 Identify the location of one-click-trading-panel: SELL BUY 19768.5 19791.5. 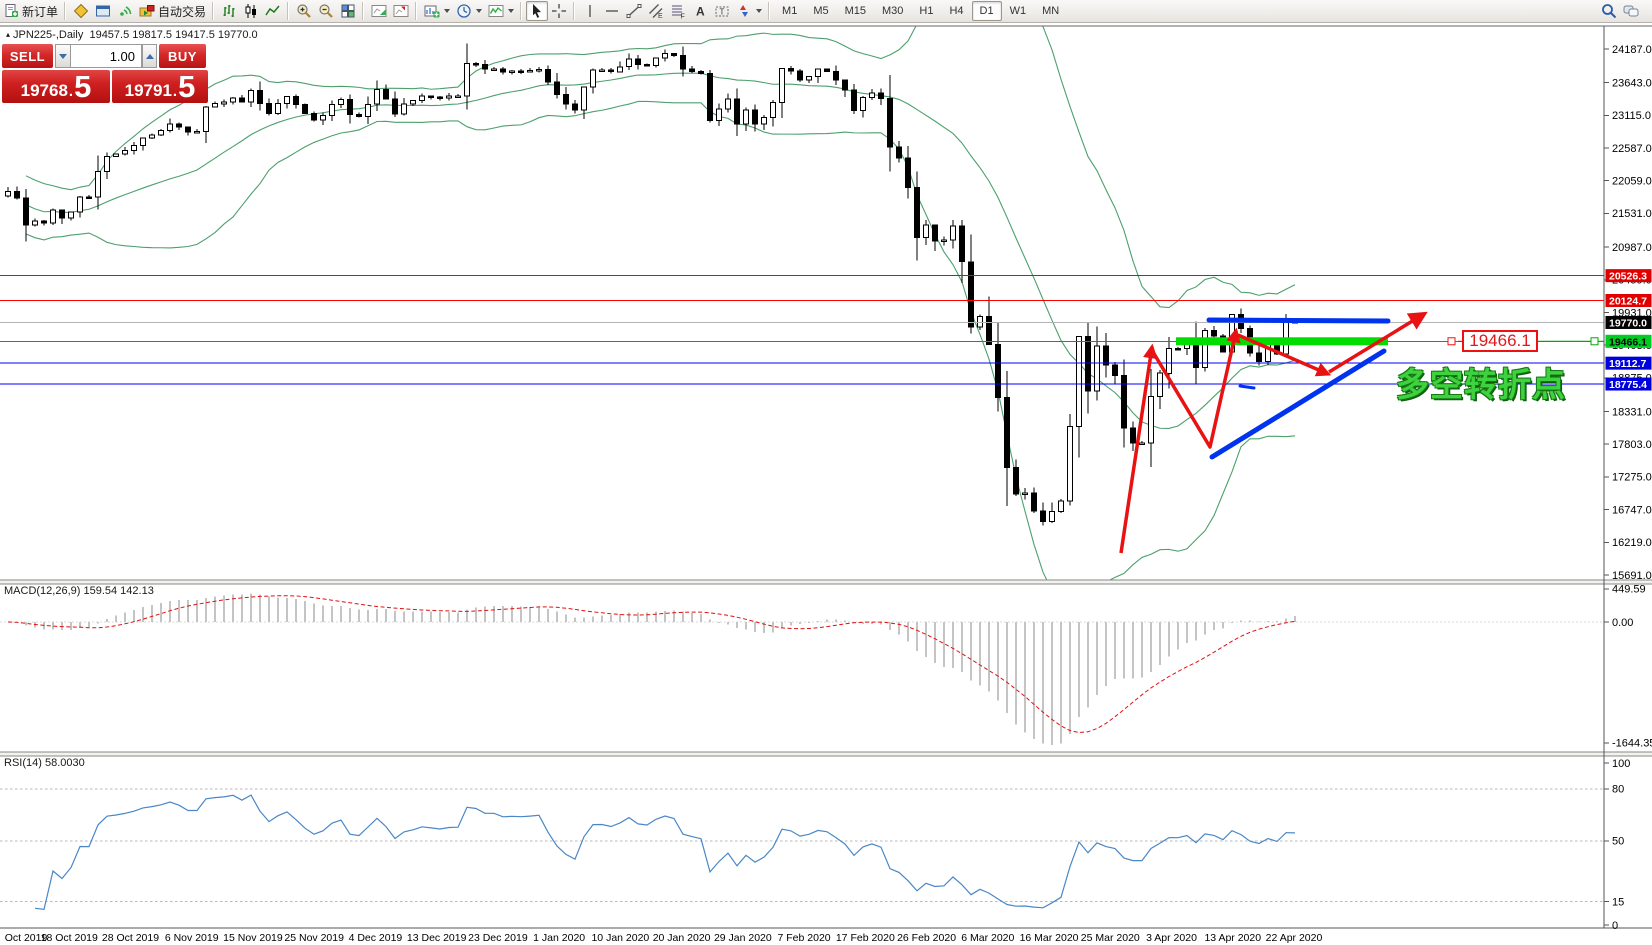
(105, 73).